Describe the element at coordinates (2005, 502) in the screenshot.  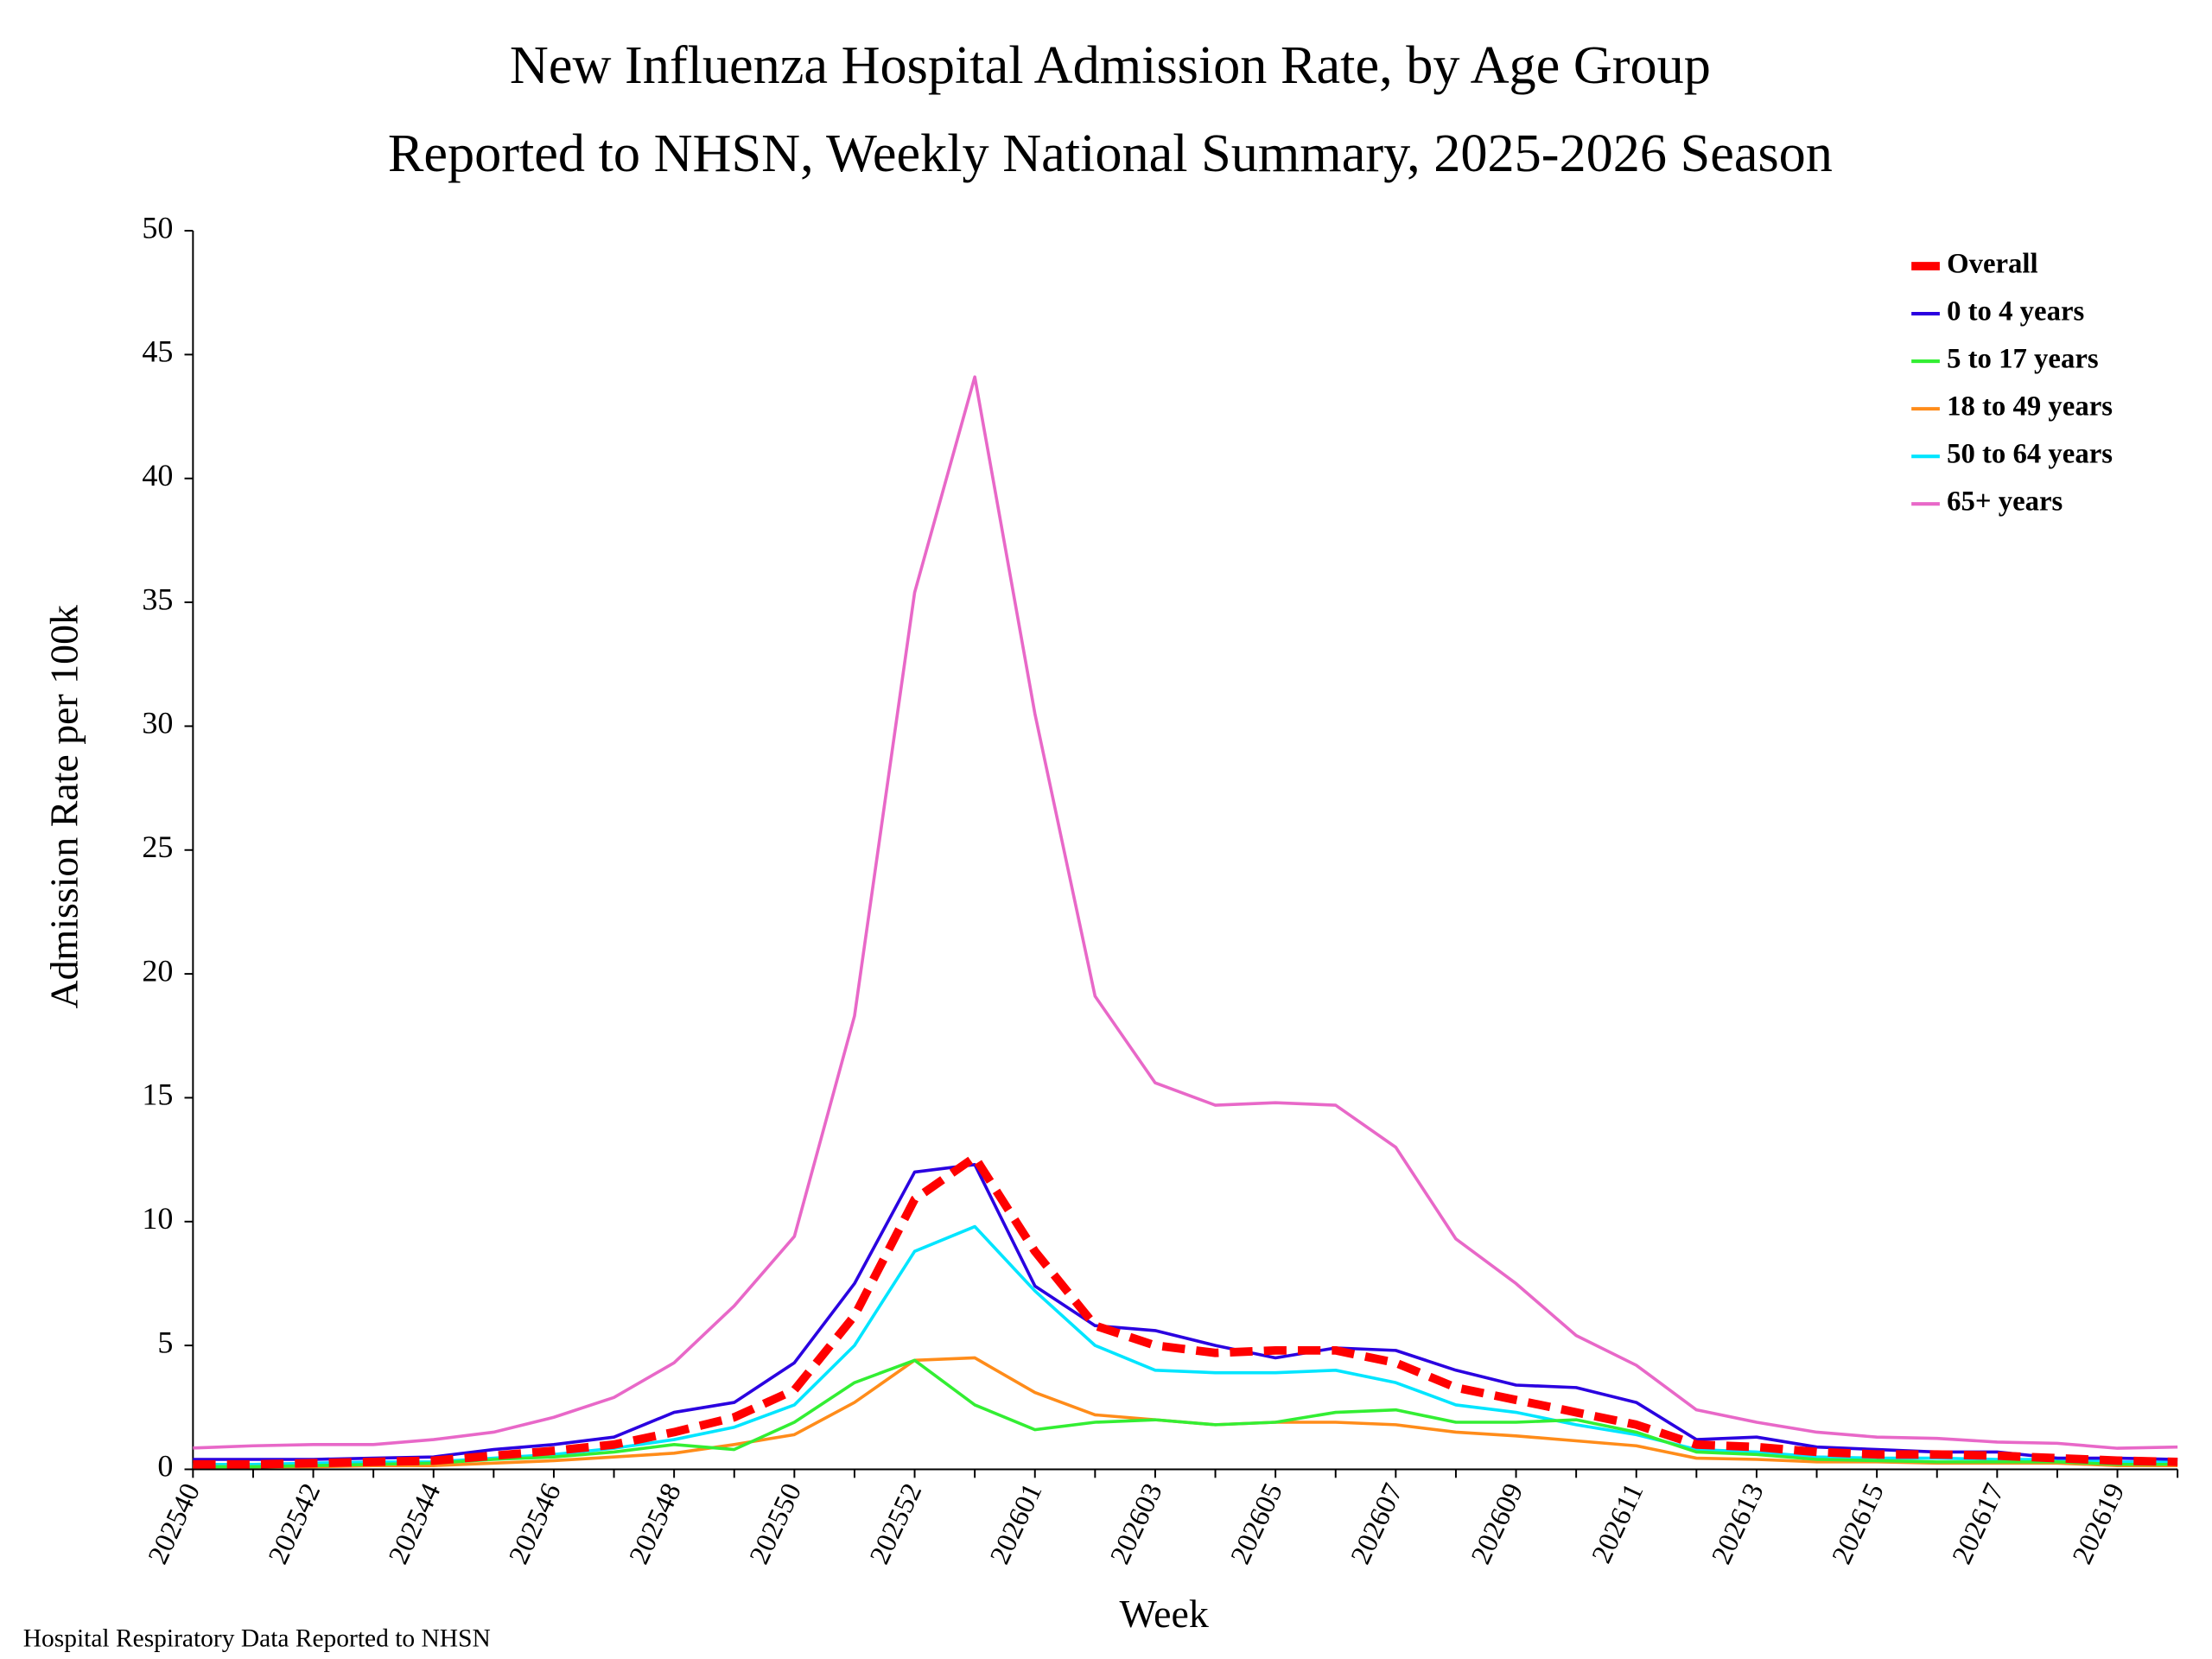
I see `legend-label: 65+ years` at that location.